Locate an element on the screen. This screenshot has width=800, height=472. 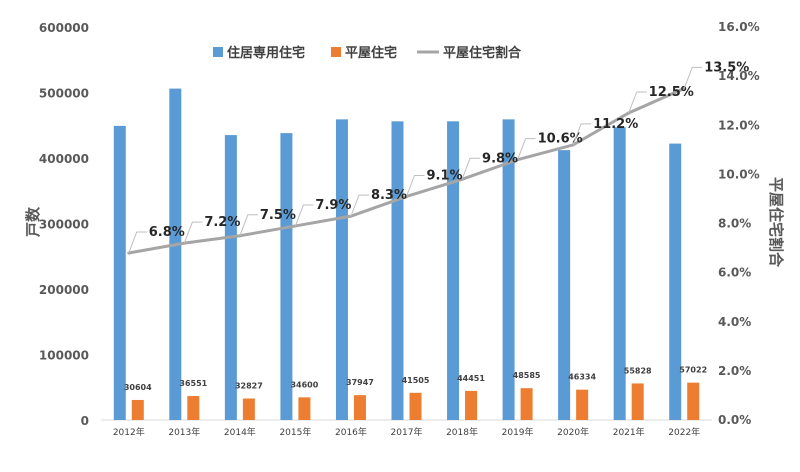
y2-tick-label: 6.0% is located at coordinates (734, 273).